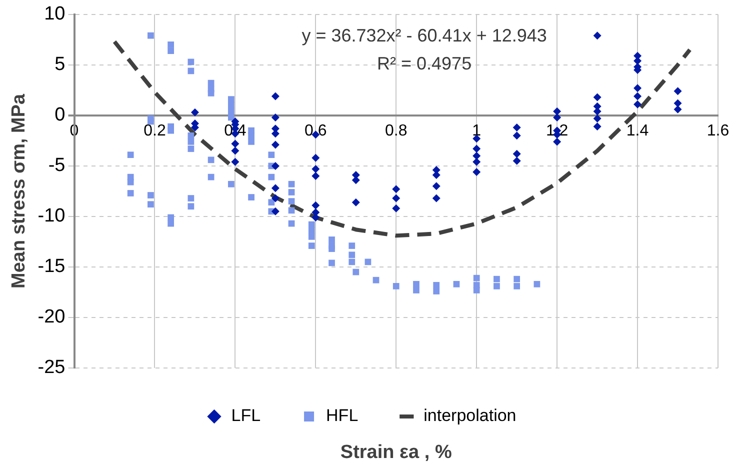 Image resolution: width=740 pixels, height=475 pixels. What do you see at coordinates (155, 131) in the screenshot?
I see `x-tick-label: 0.2` at bounding box center [155, 131].